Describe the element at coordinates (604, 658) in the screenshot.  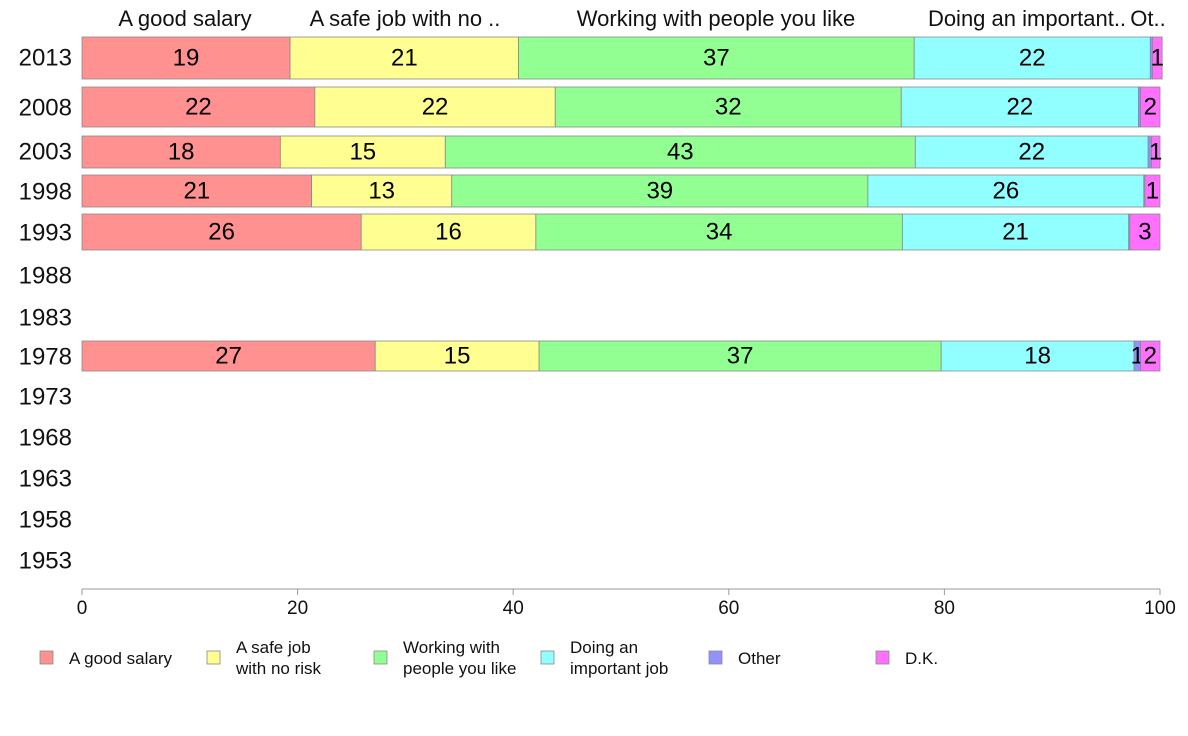
I see `legend-item: Doing an important job` at that location.